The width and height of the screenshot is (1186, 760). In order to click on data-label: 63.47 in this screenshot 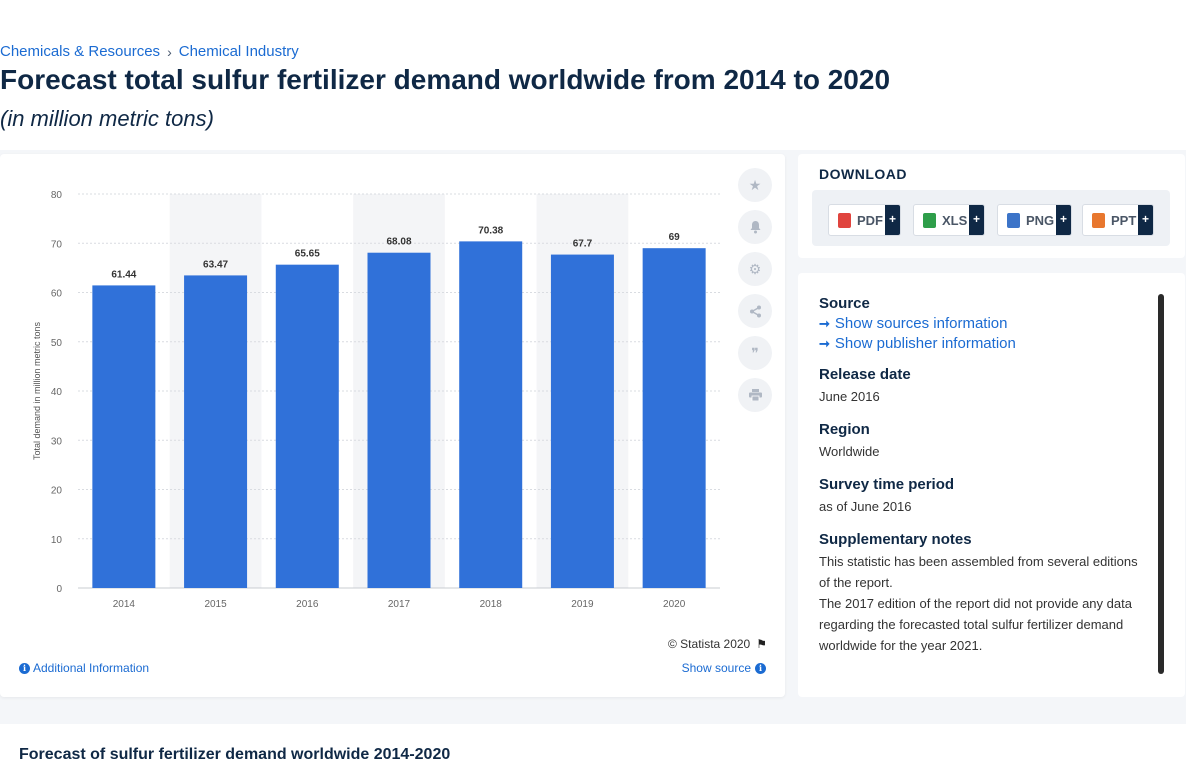, I will do `click(215, 264)`.